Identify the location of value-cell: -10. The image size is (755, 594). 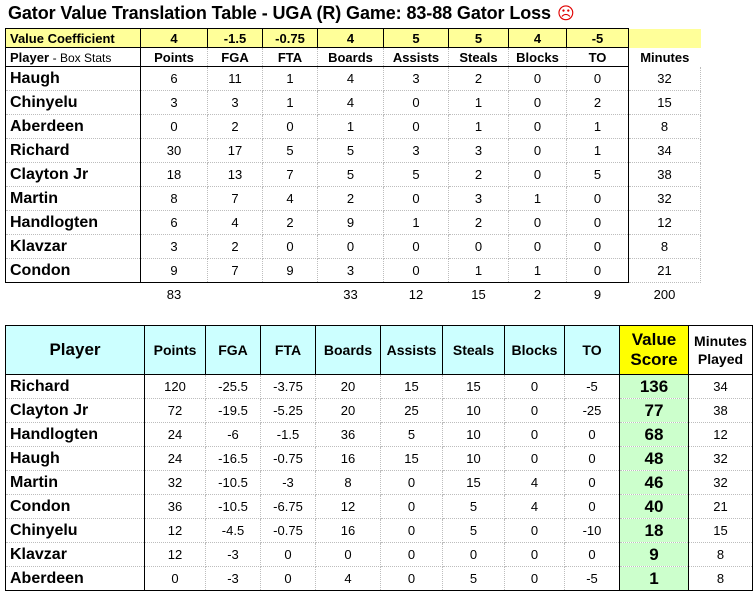
(592, 530).